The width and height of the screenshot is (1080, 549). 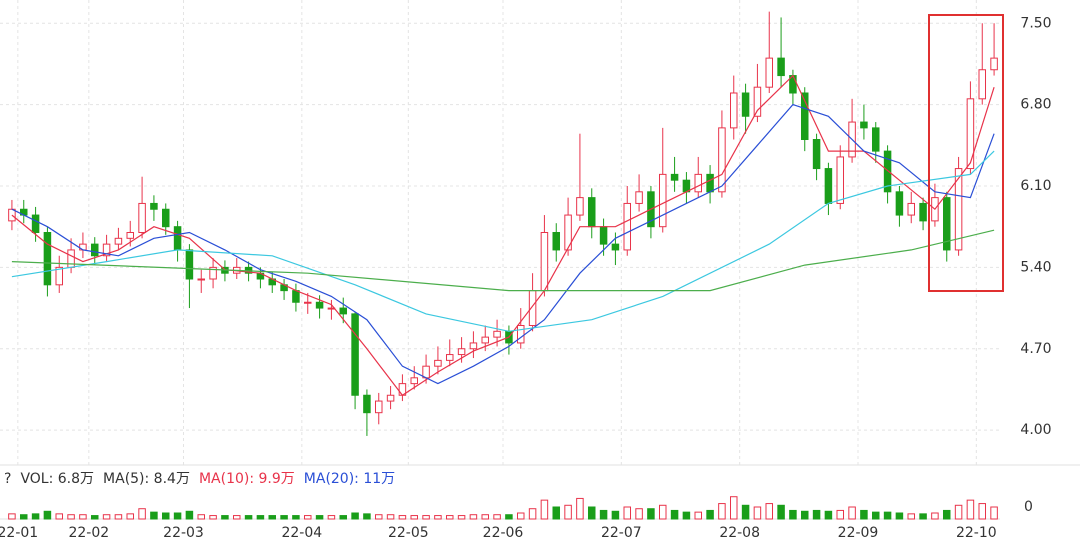 I want to click on x-tick-label: 22-03, so click(x=183, y=533).